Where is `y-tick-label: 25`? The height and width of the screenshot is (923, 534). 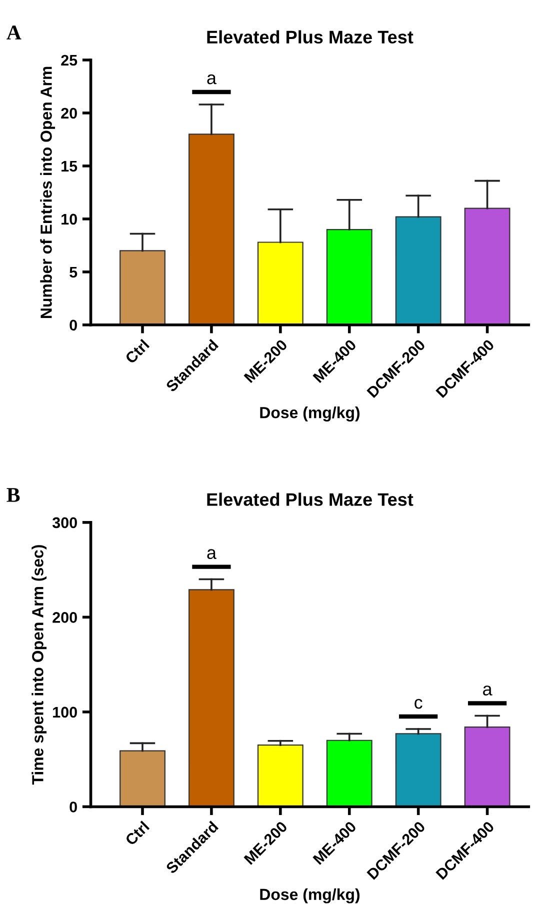
y-tick-label: 25 is located at coordinates (69, 60).